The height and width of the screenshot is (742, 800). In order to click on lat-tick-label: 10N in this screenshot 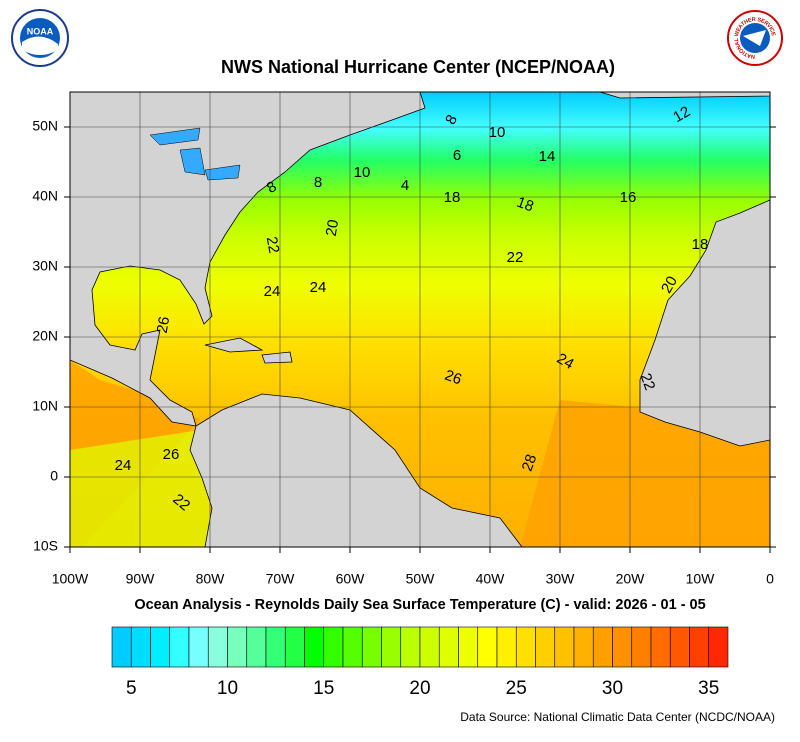, I will do `click(45, 406)`.